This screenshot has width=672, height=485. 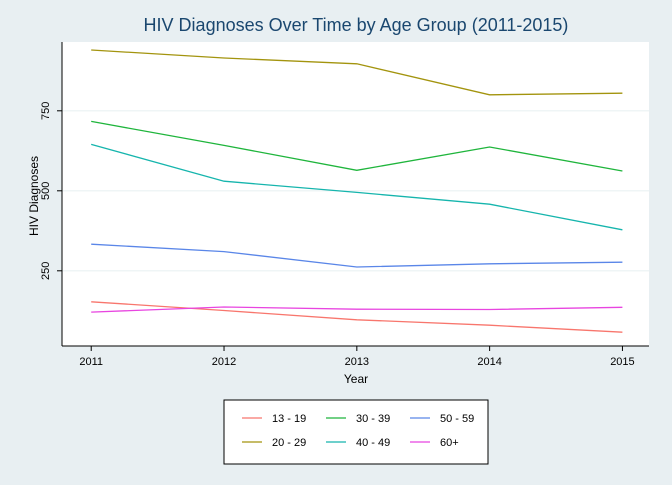 I want to click on legend-label-0: 13 - 19, so click(x=289, y=419).